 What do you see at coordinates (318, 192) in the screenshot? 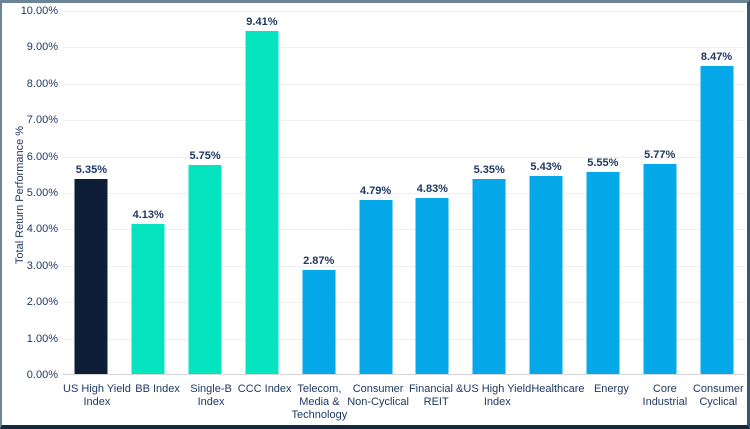
I see `bar-slot: 2.87%` at bounding box center [318, 192].